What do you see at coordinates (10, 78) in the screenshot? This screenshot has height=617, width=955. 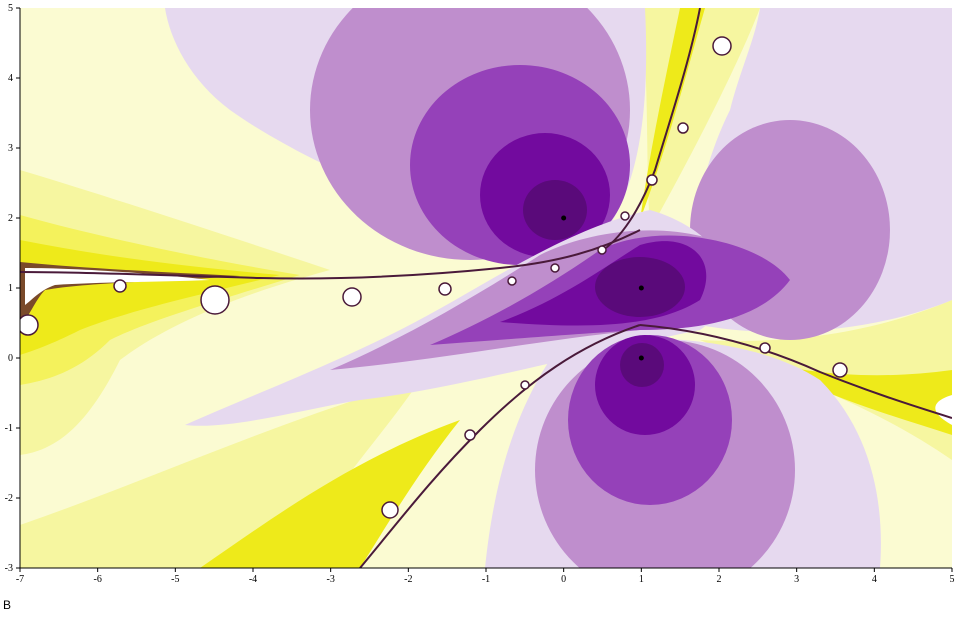 I see `y-tick-label: 4` at bounding box center [10, 78].